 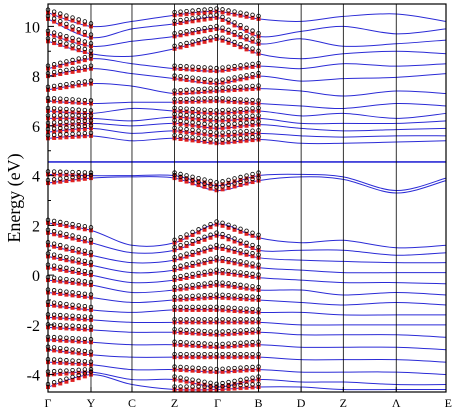 What do you see at coordinates (33, 326) in the screenshot?
I see `y-tick-label: -2` at bounding box center [33, 326].